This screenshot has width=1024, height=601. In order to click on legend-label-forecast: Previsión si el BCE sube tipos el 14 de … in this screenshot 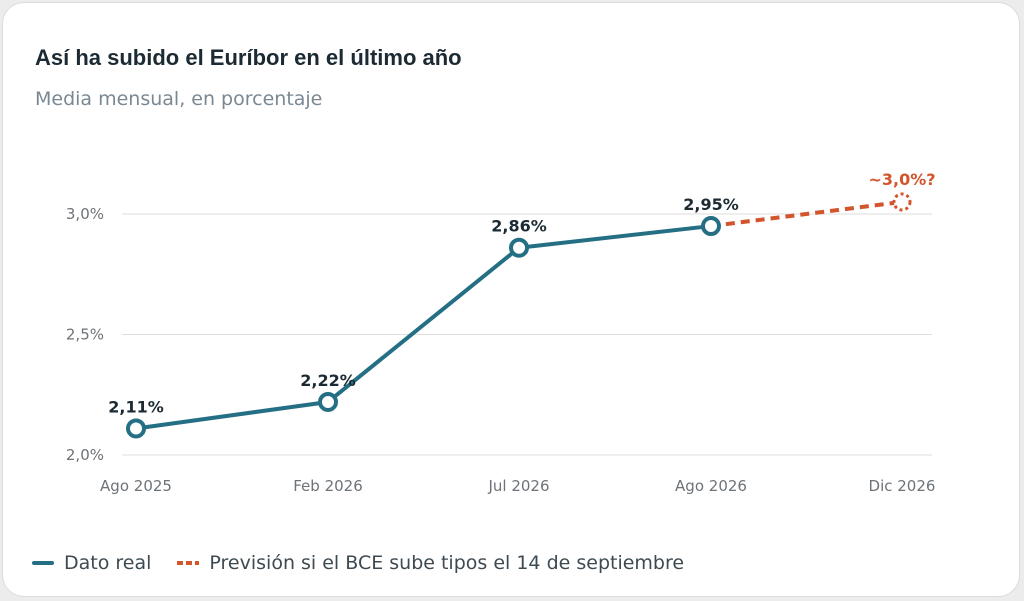, I will do `click(447, 563)`.